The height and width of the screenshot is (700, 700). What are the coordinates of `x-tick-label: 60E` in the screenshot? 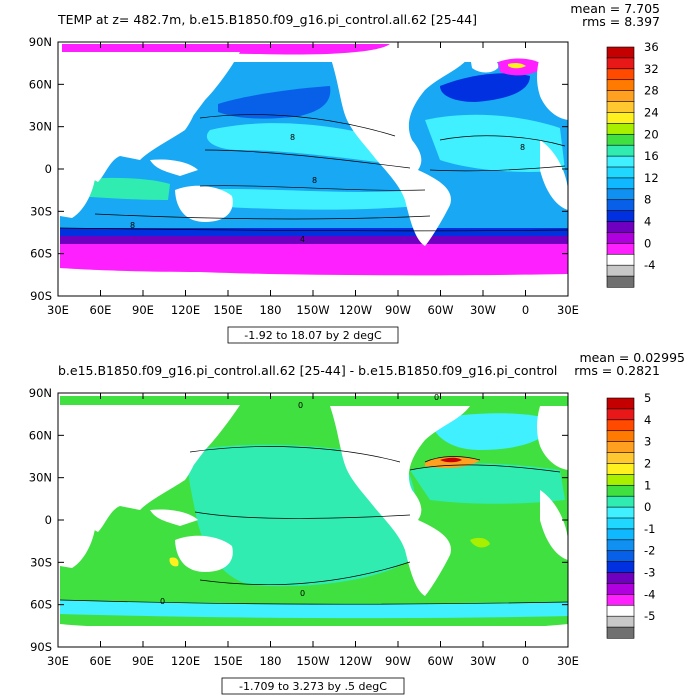 It's located at (101, 661).